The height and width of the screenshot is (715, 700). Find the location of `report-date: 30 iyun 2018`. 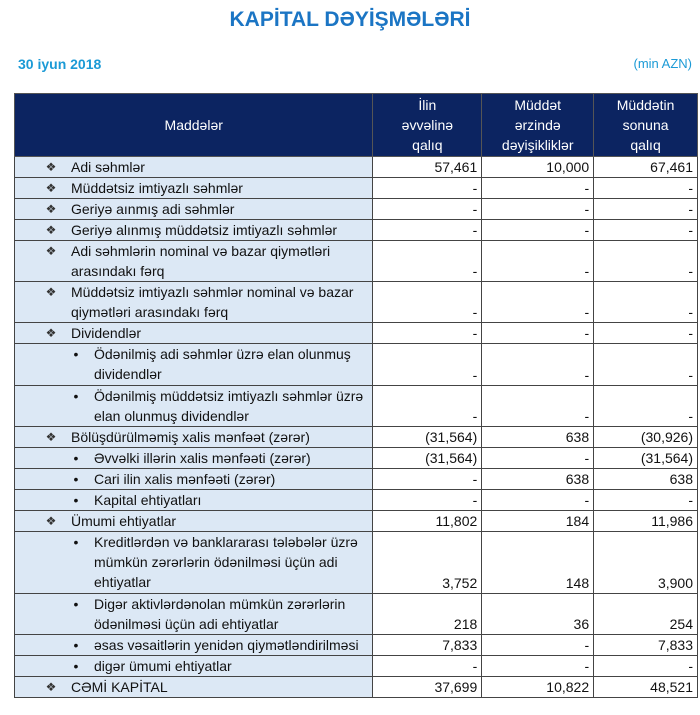

report-date: 30 iyun 2018 is located at coordinates (60, 64).